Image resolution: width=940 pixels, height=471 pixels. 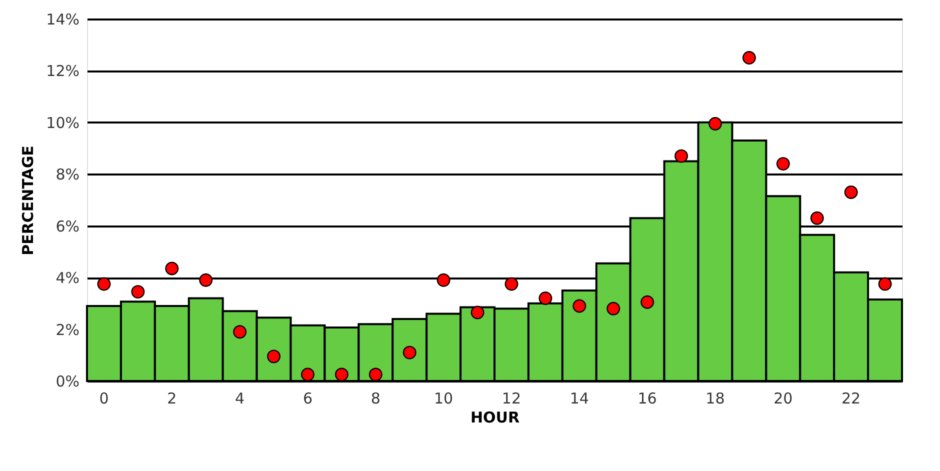 What do you see at coordinates (68, 278) in the screenshot?
I see `y-tick-label: 4%` at bounding box center [68, 278].